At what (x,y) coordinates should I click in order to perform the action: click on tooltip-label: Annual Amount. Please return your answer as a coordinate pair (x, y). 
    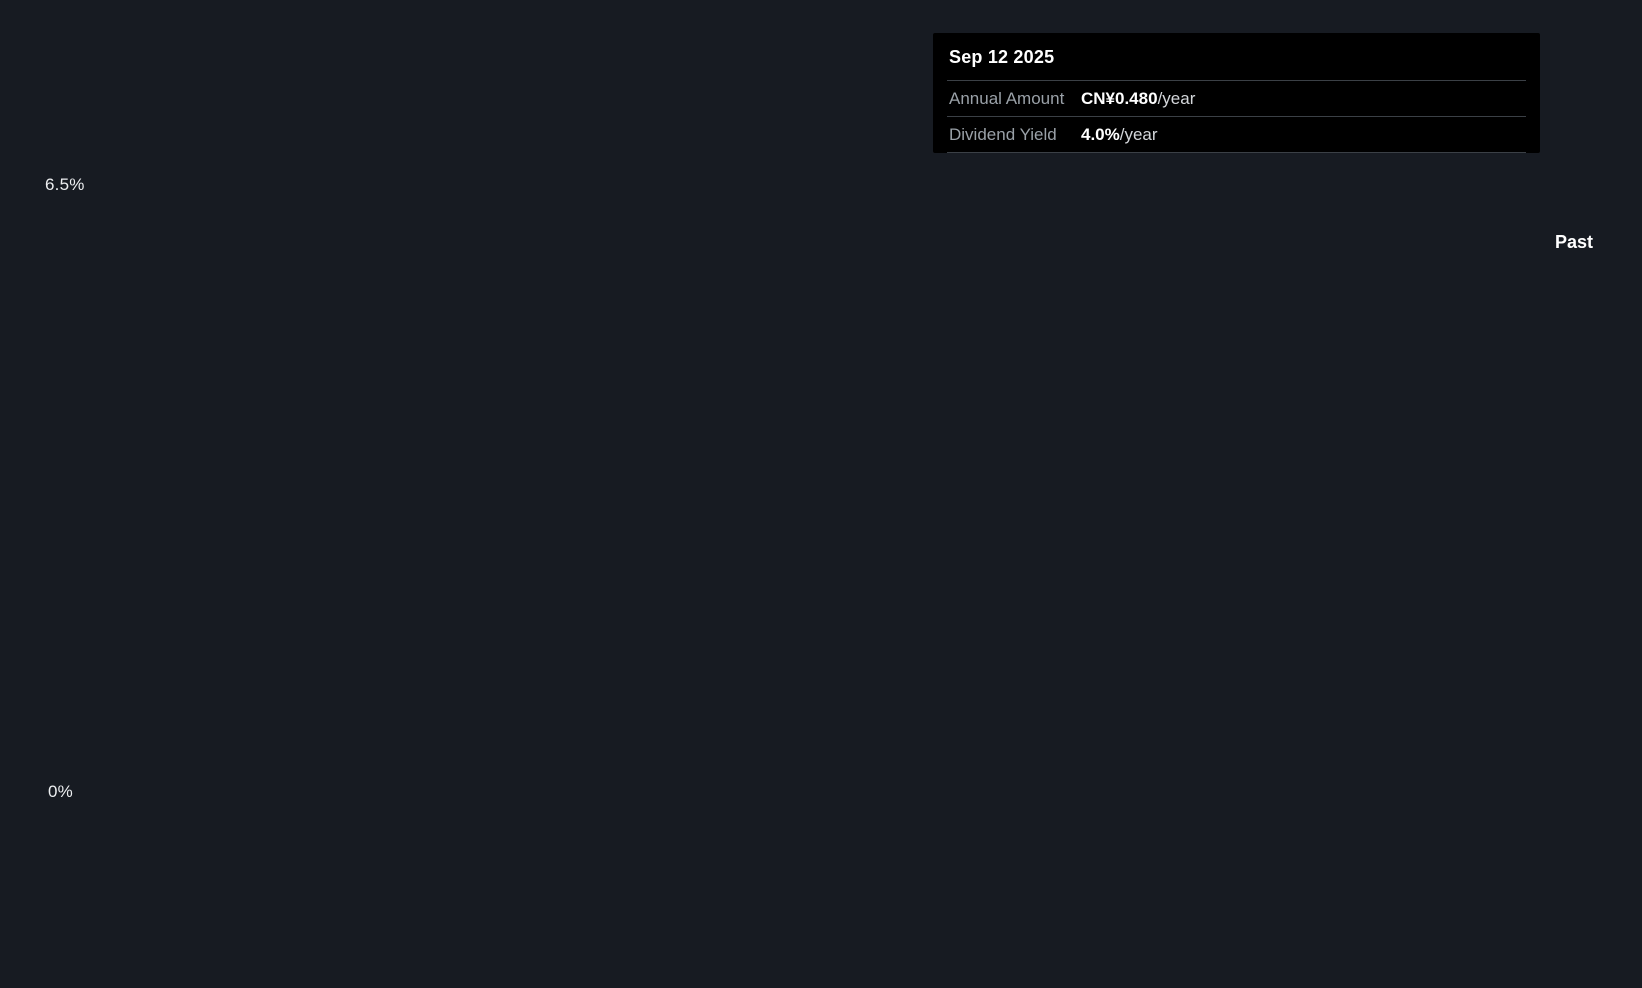
    Looking at the image, I should click on (1007, 98).